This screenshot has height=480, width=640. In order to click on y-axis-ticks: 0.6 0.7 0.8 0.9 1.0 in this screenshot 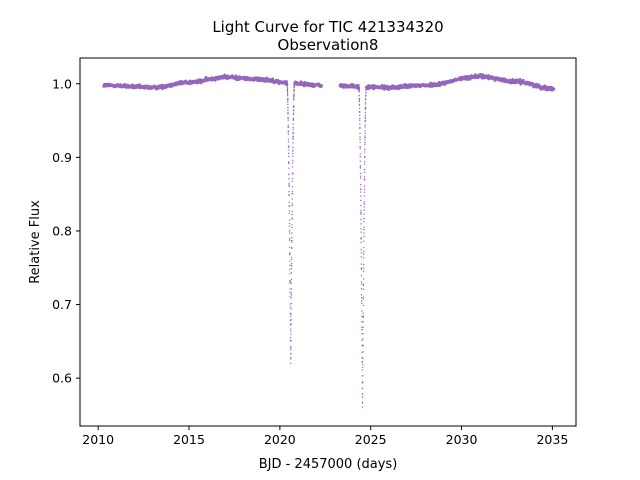, I will do `click(66, 231)`.